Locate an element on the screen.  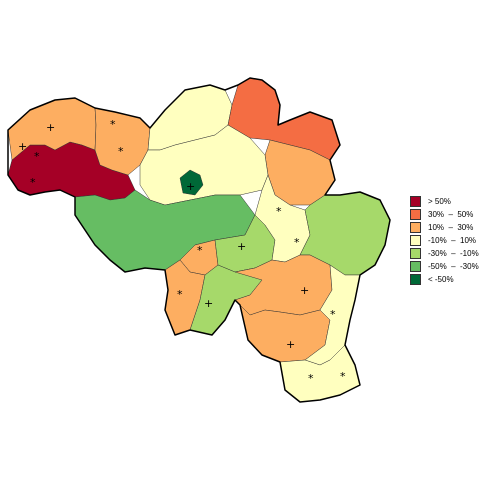
legend-item: -50% – -30% is located at coordinates (445, 267).